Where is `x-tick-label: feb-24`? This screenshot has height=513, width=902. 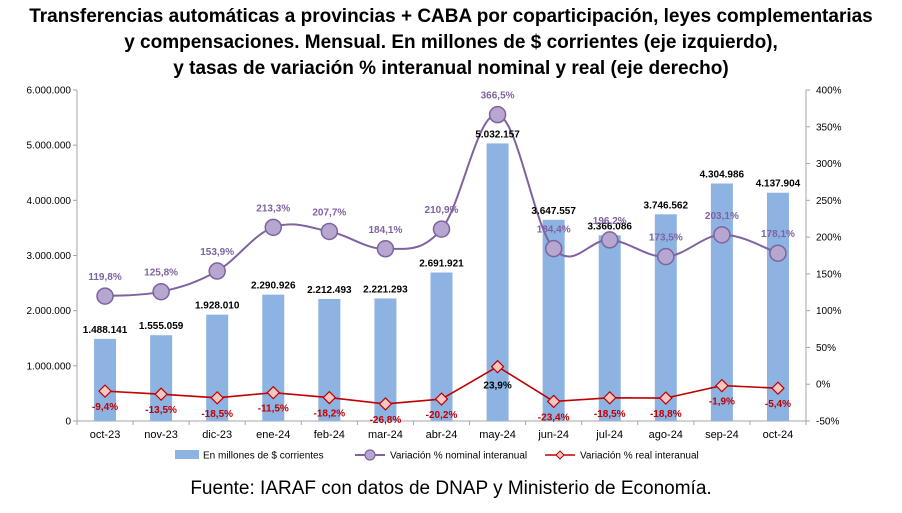
x-tick-label: feb-24 is located at coordinates (329, 435).